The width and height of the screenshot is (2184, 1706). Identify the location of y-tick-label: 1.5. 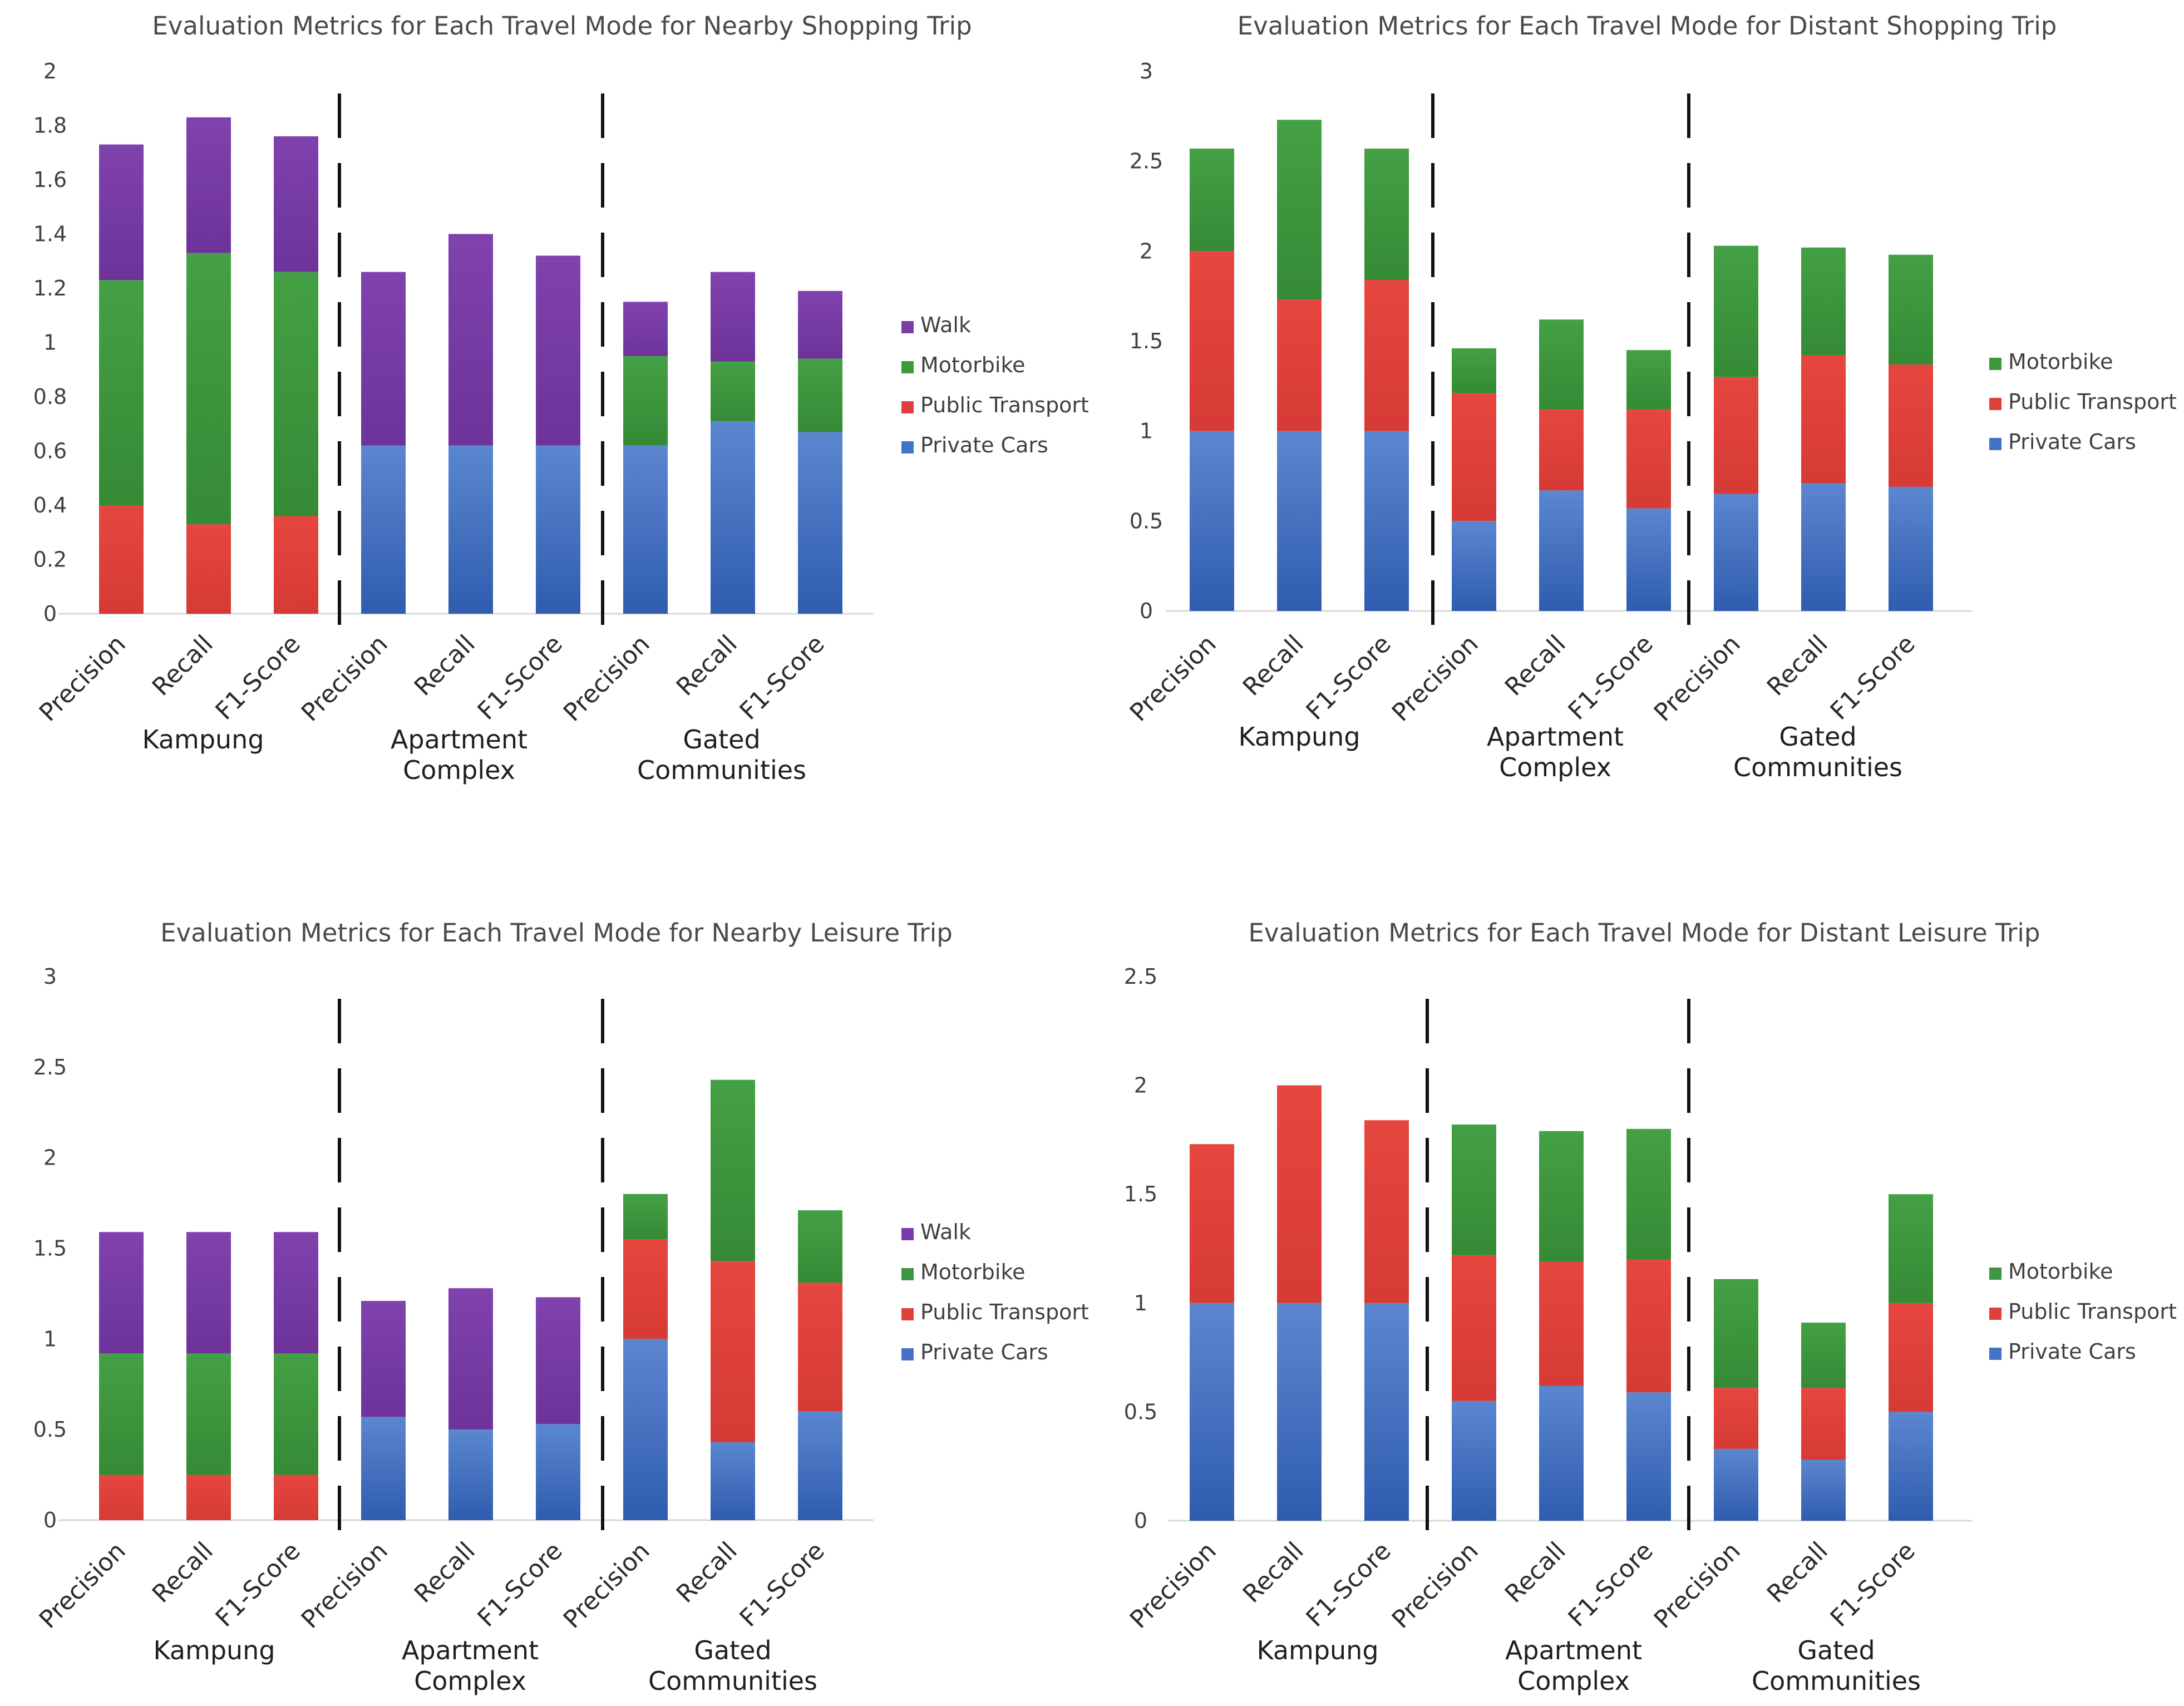
(50, 1249).